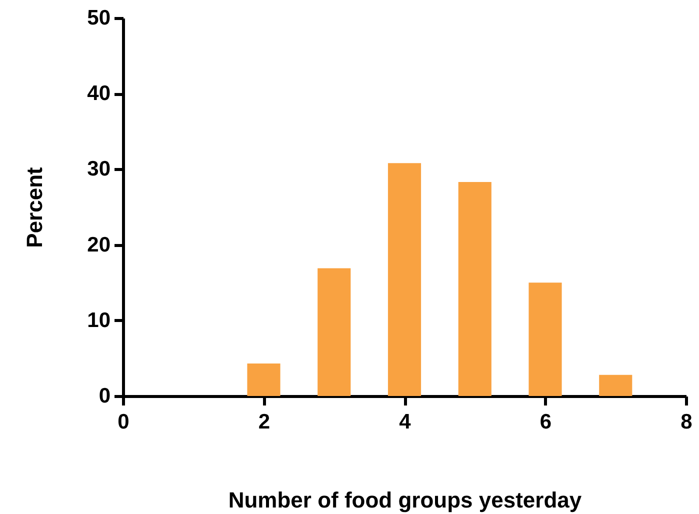 The height and width of the screenshot is (514, 699). What do you see at coordinates (98, 18) in the screenshot?
I see `y-tick-label: 50` at bounding box center [98, 18].